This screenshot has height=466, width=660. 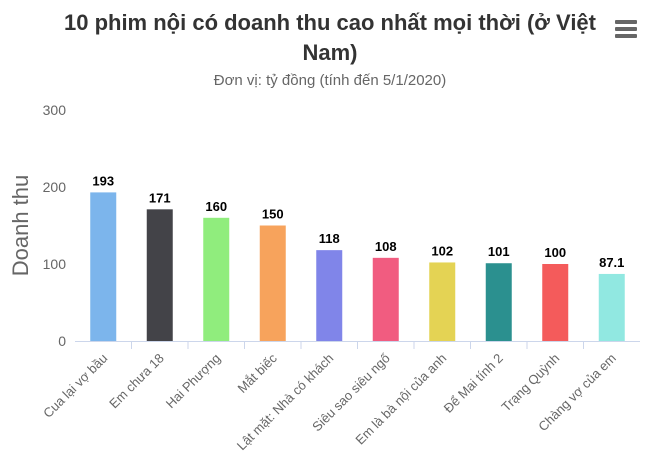 What do you see at coordinates (55, 264) in the screenshot?
I see `y-tick-label: 100` at bounding box center [55, 264].